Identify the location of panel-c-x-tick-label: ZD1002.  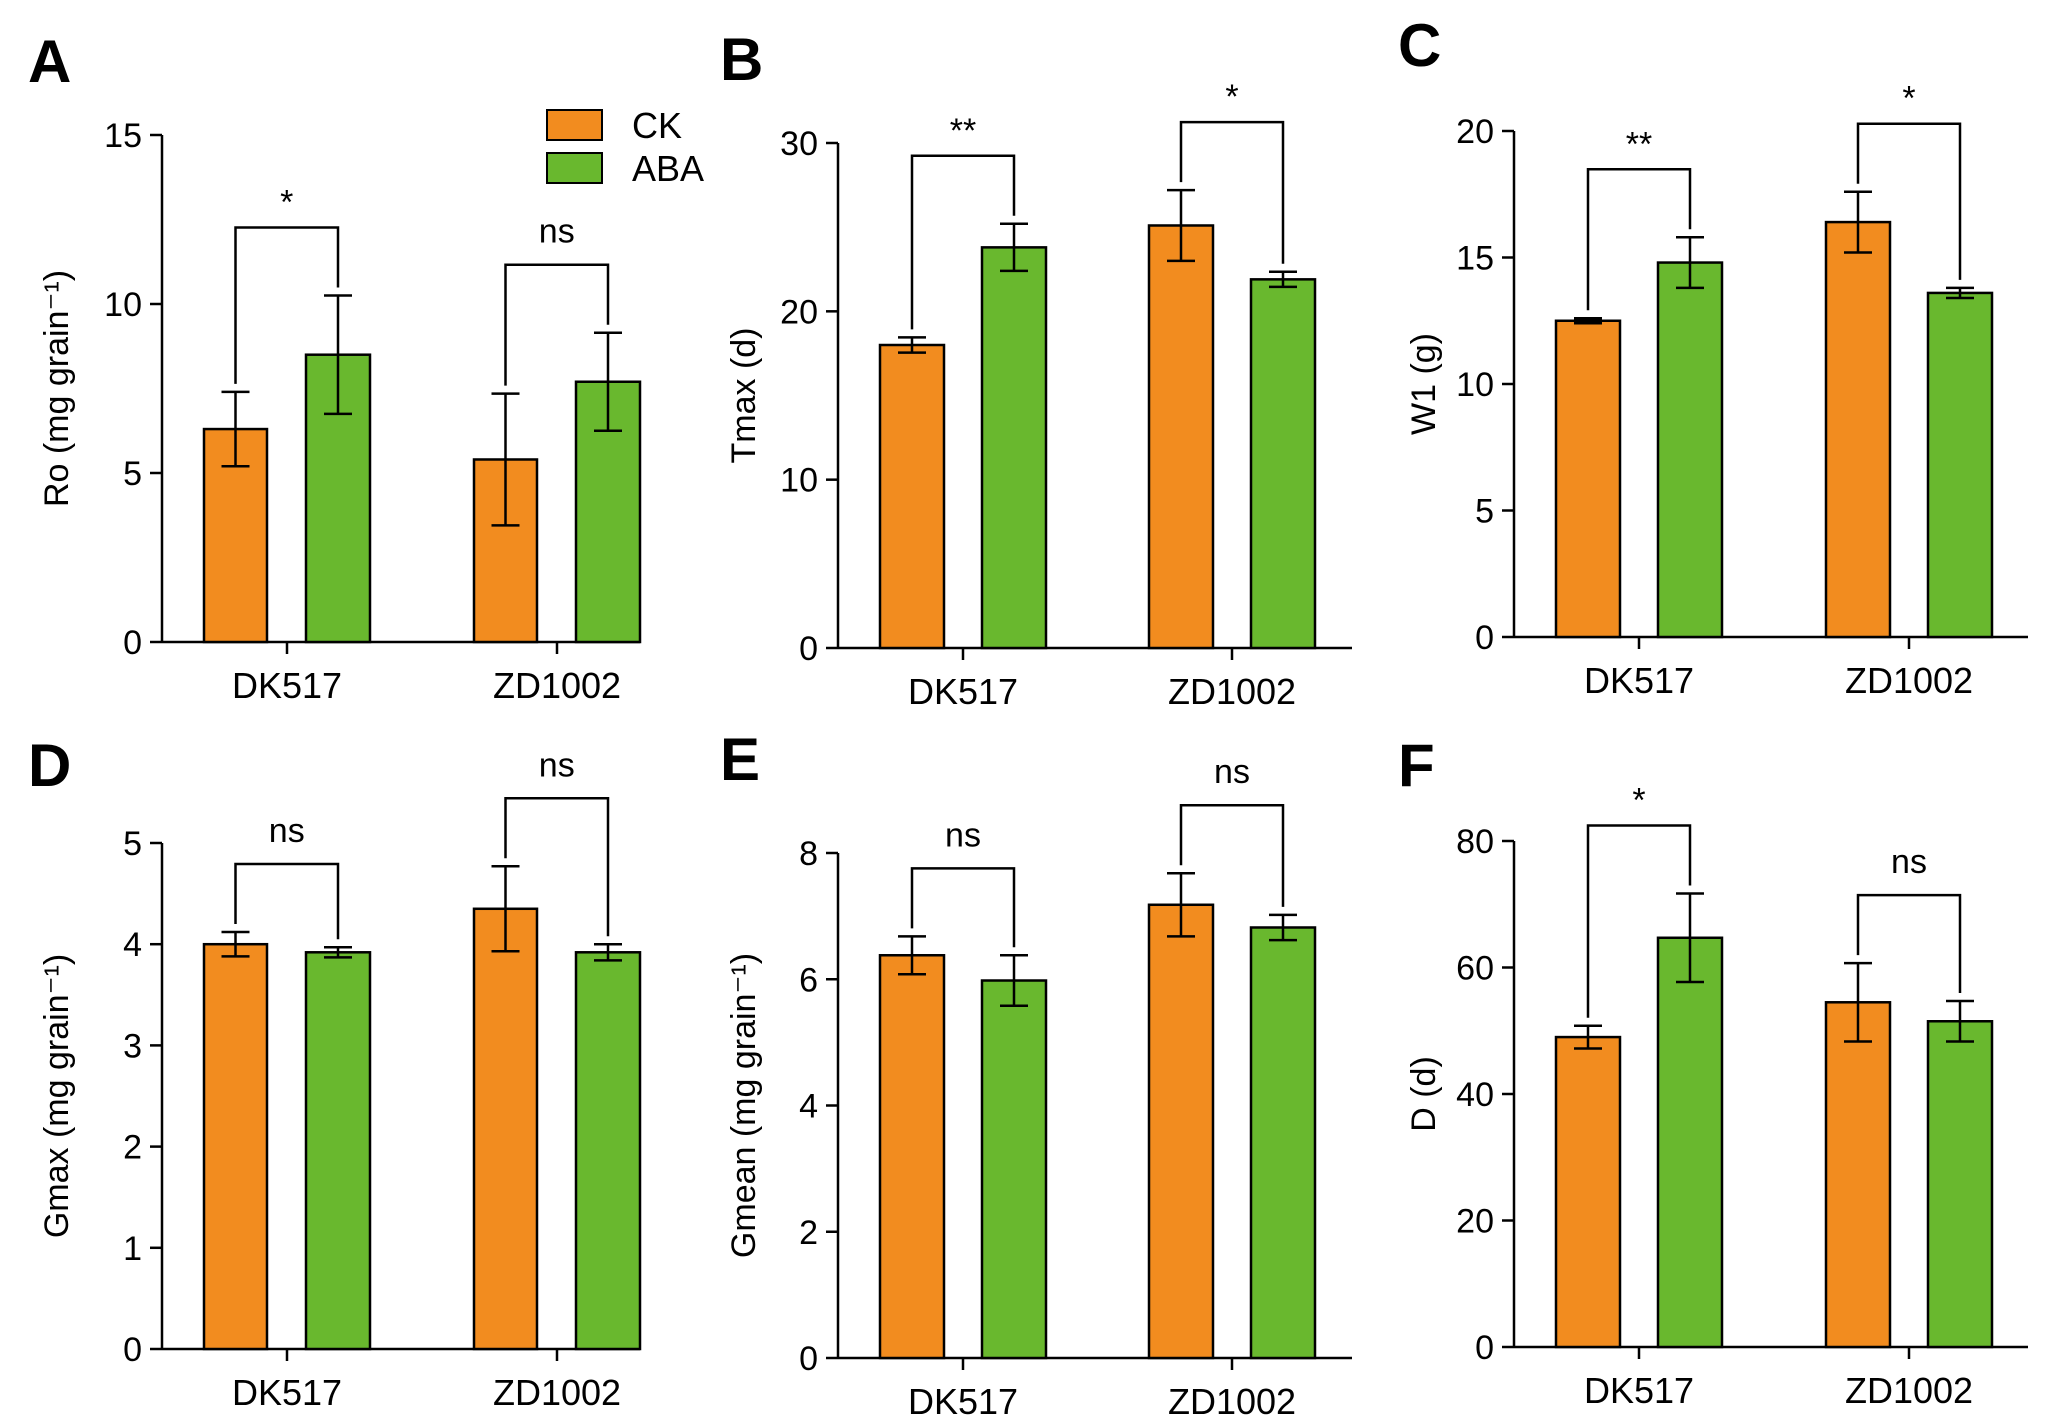
(1909, 680).